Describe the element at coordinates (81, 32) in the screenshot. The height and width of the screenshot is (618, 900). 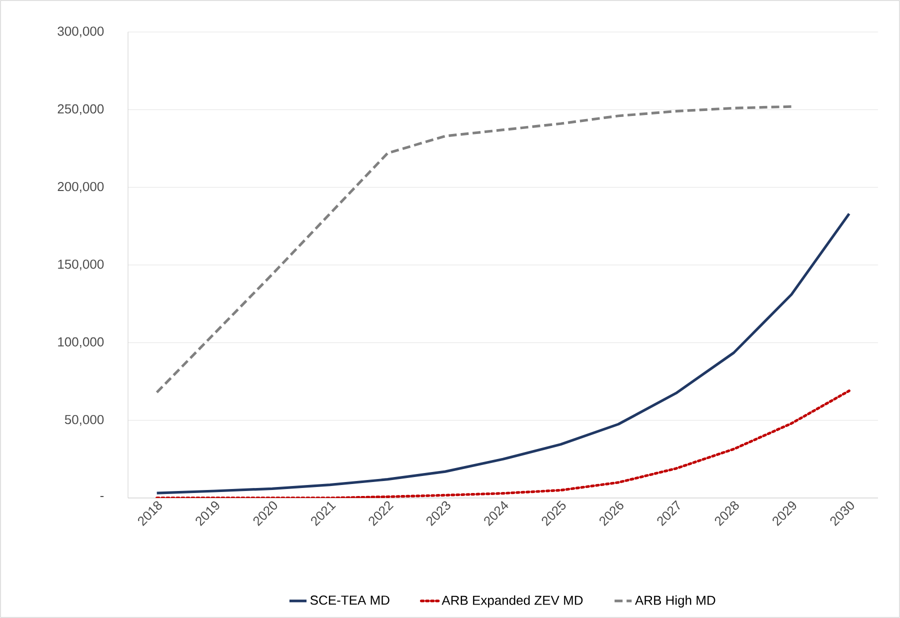
I see `y-tick-label: 300,000` at that location.